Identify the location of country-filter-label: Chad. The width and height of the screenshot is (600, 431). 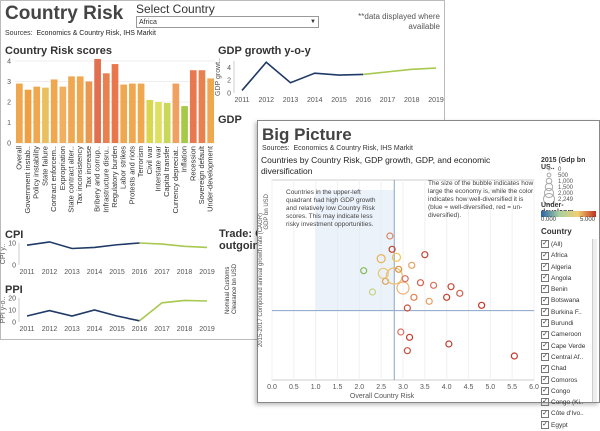
(559, 369).